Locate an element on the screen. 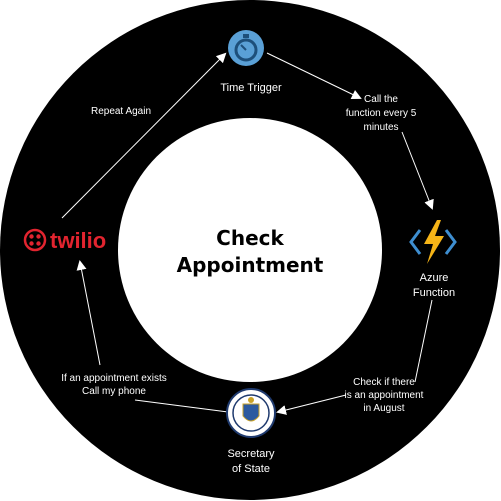  edge-label-line: minutes is located at coordinates (380, 127).